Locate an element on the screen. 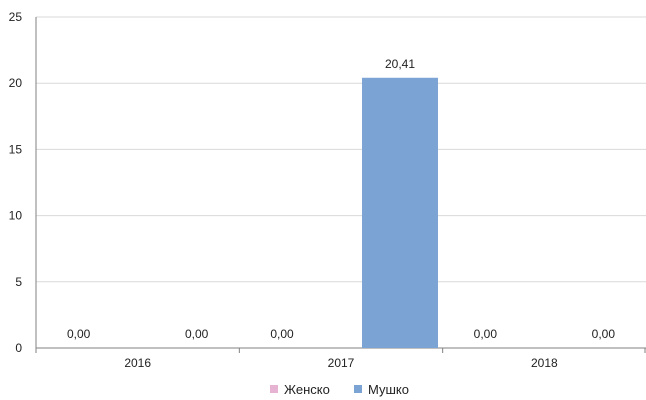  bars is located at coordinates (400, 212).